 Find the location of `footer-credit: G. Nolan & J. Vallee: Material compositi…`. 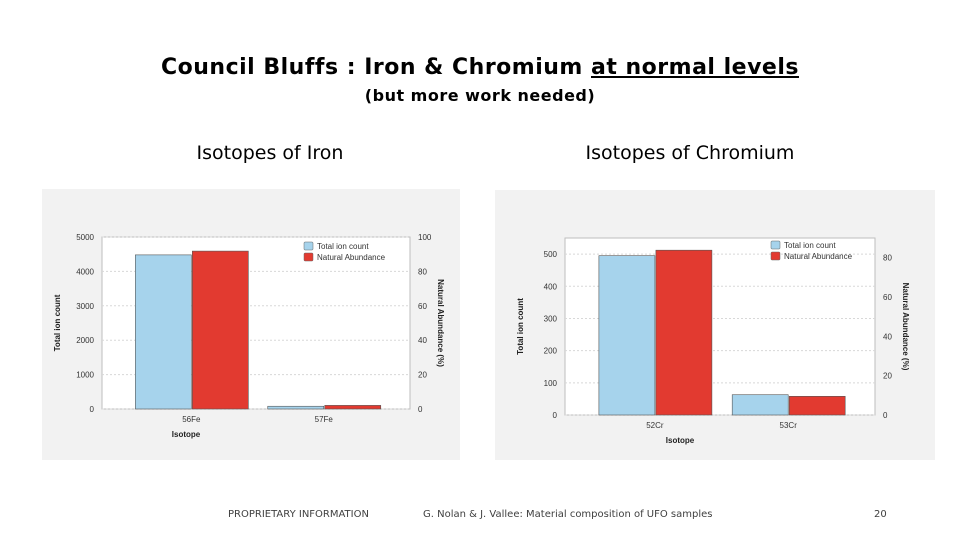

footer-credit: G. Nolan & J. Vallee: Material compositi… is located at coordinates (568, 514).